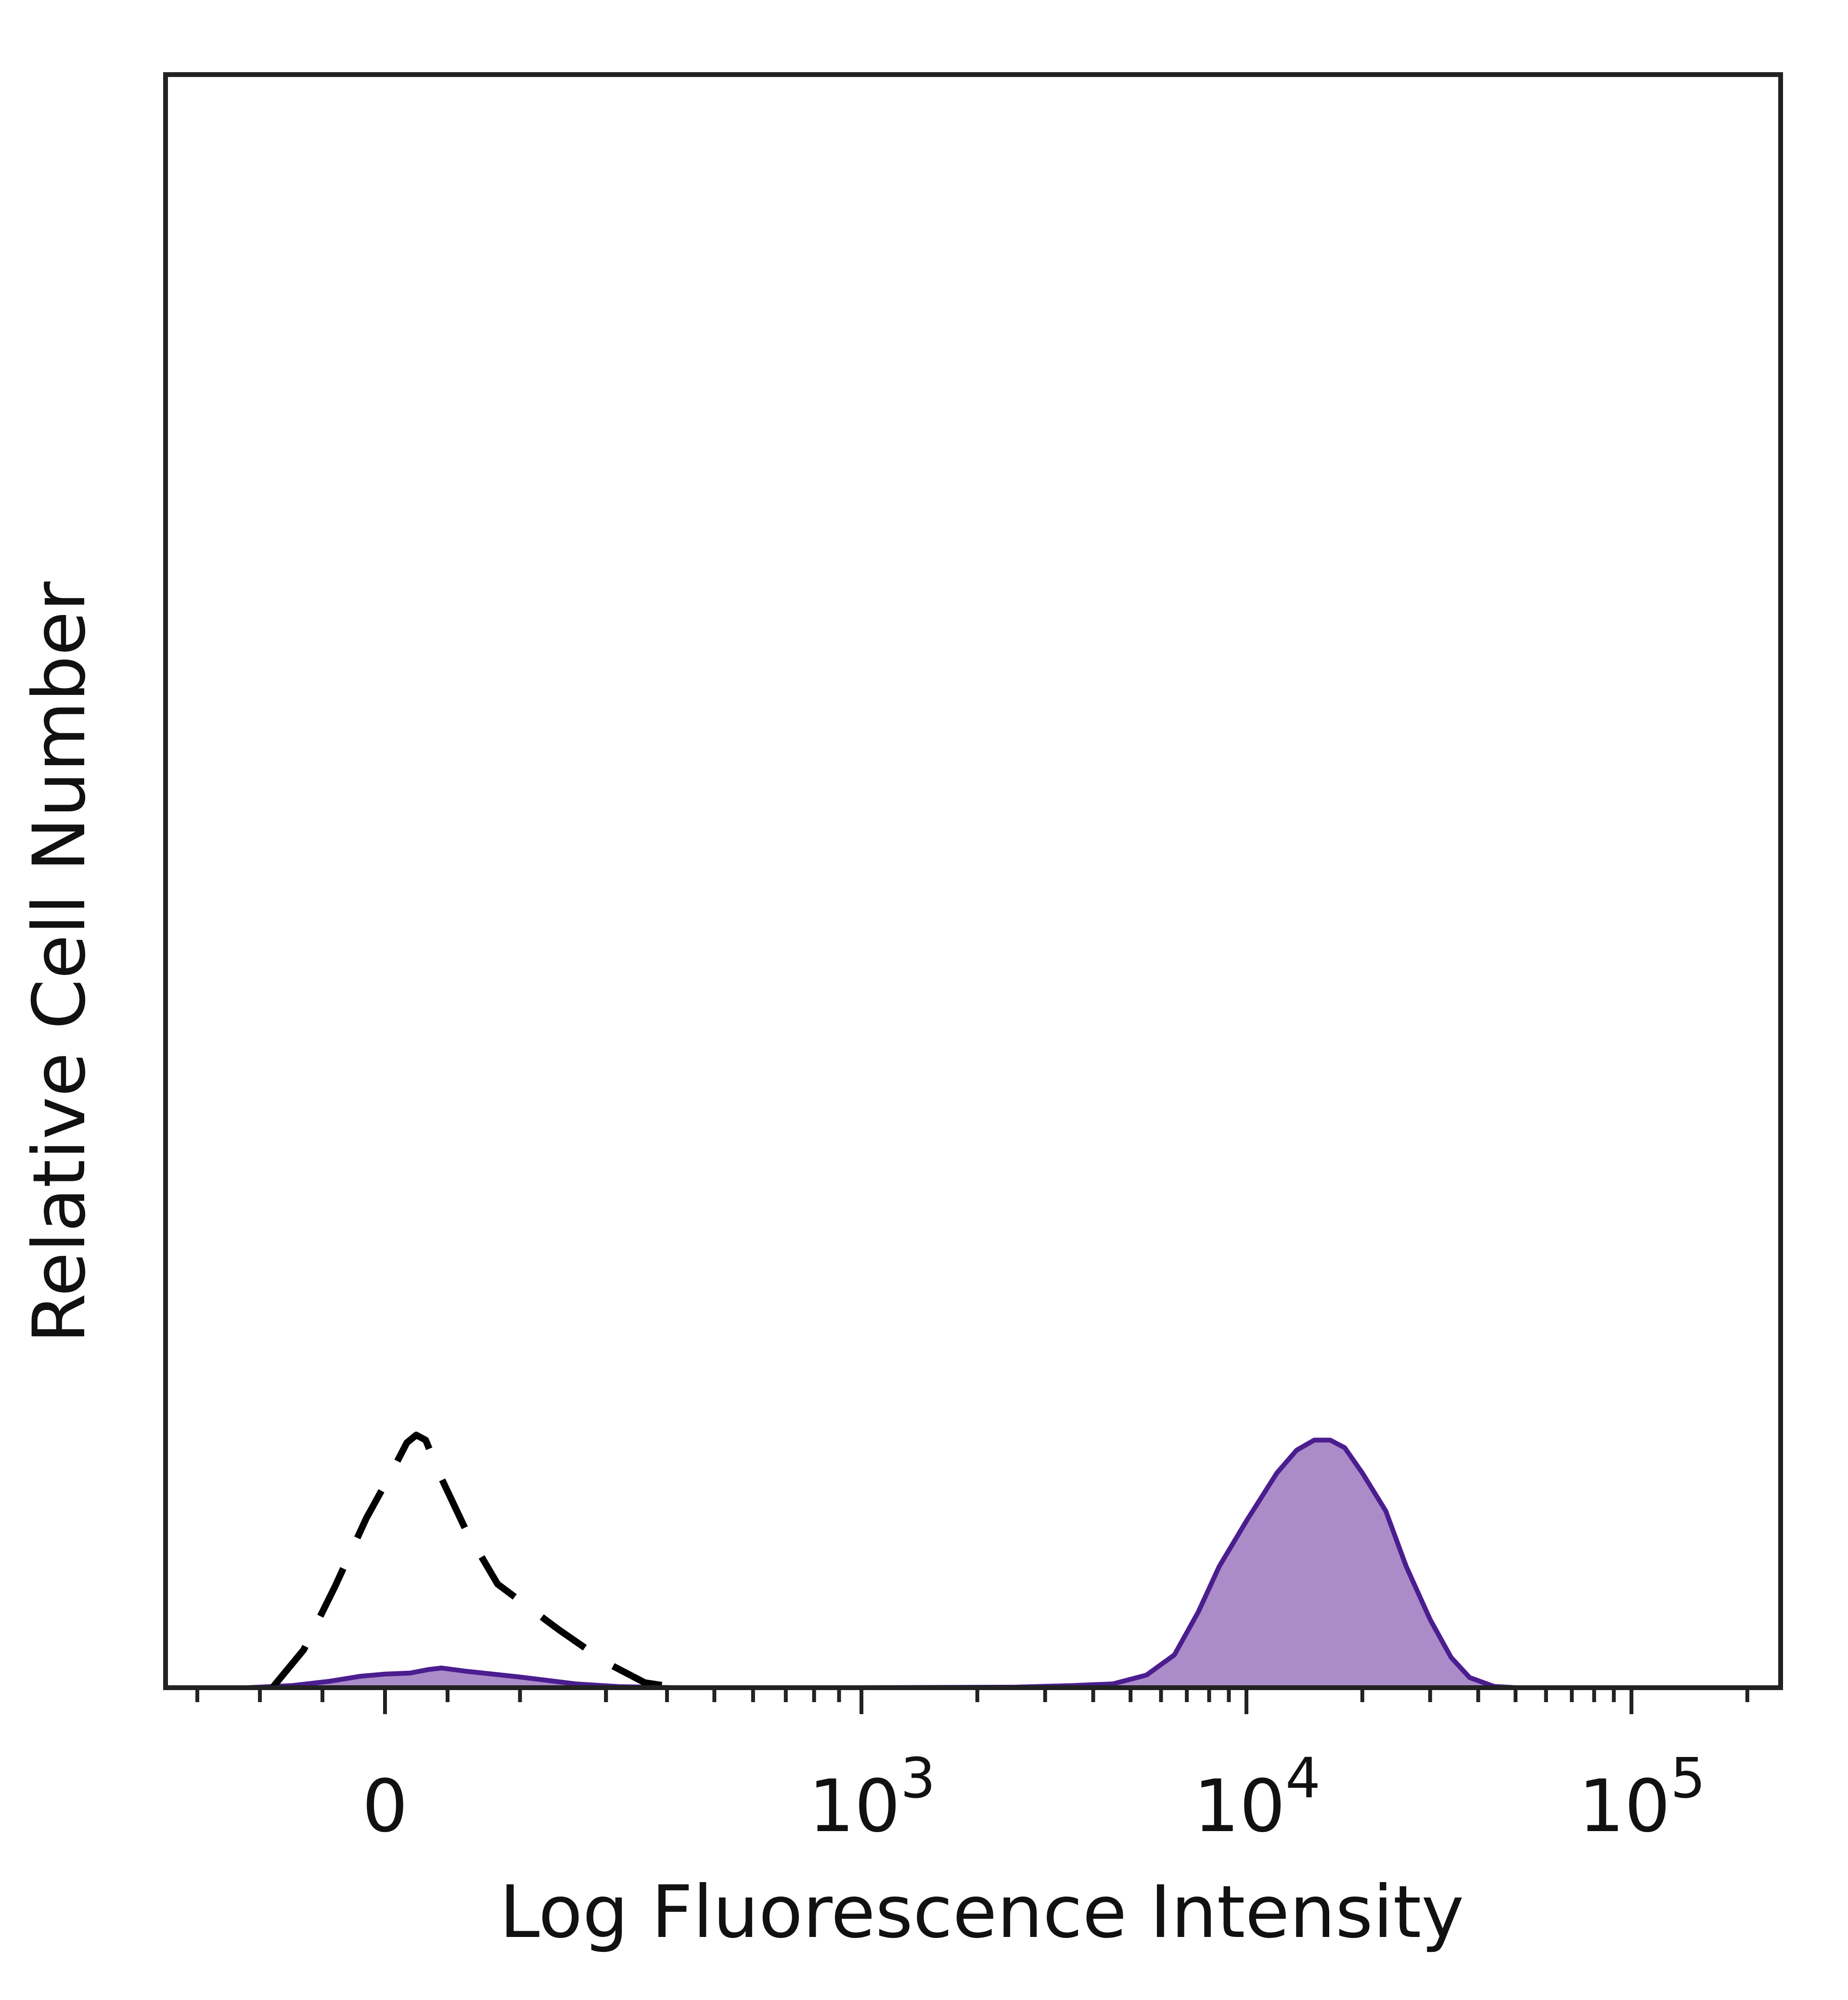 This screenshot has width=1848, height=2000. I want to click on series-layer, so click(939, 1561).